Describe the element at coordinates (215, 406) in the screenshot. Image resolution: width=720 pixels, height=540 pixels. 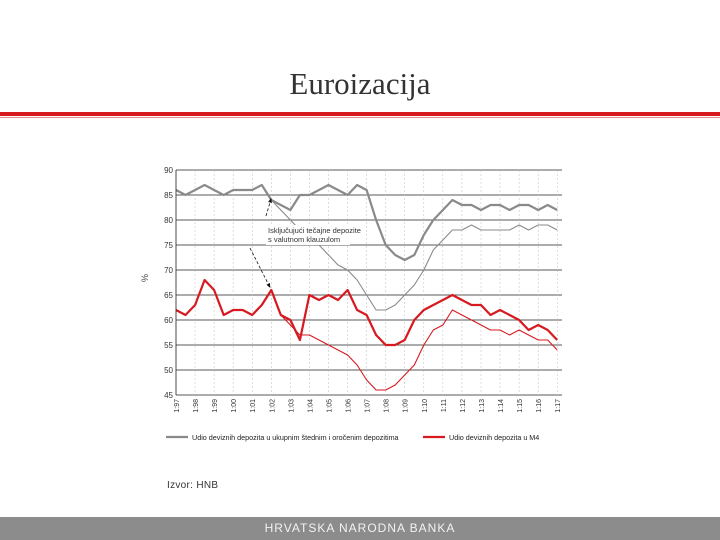
I see `x-tick-label: 1:99` at that location.